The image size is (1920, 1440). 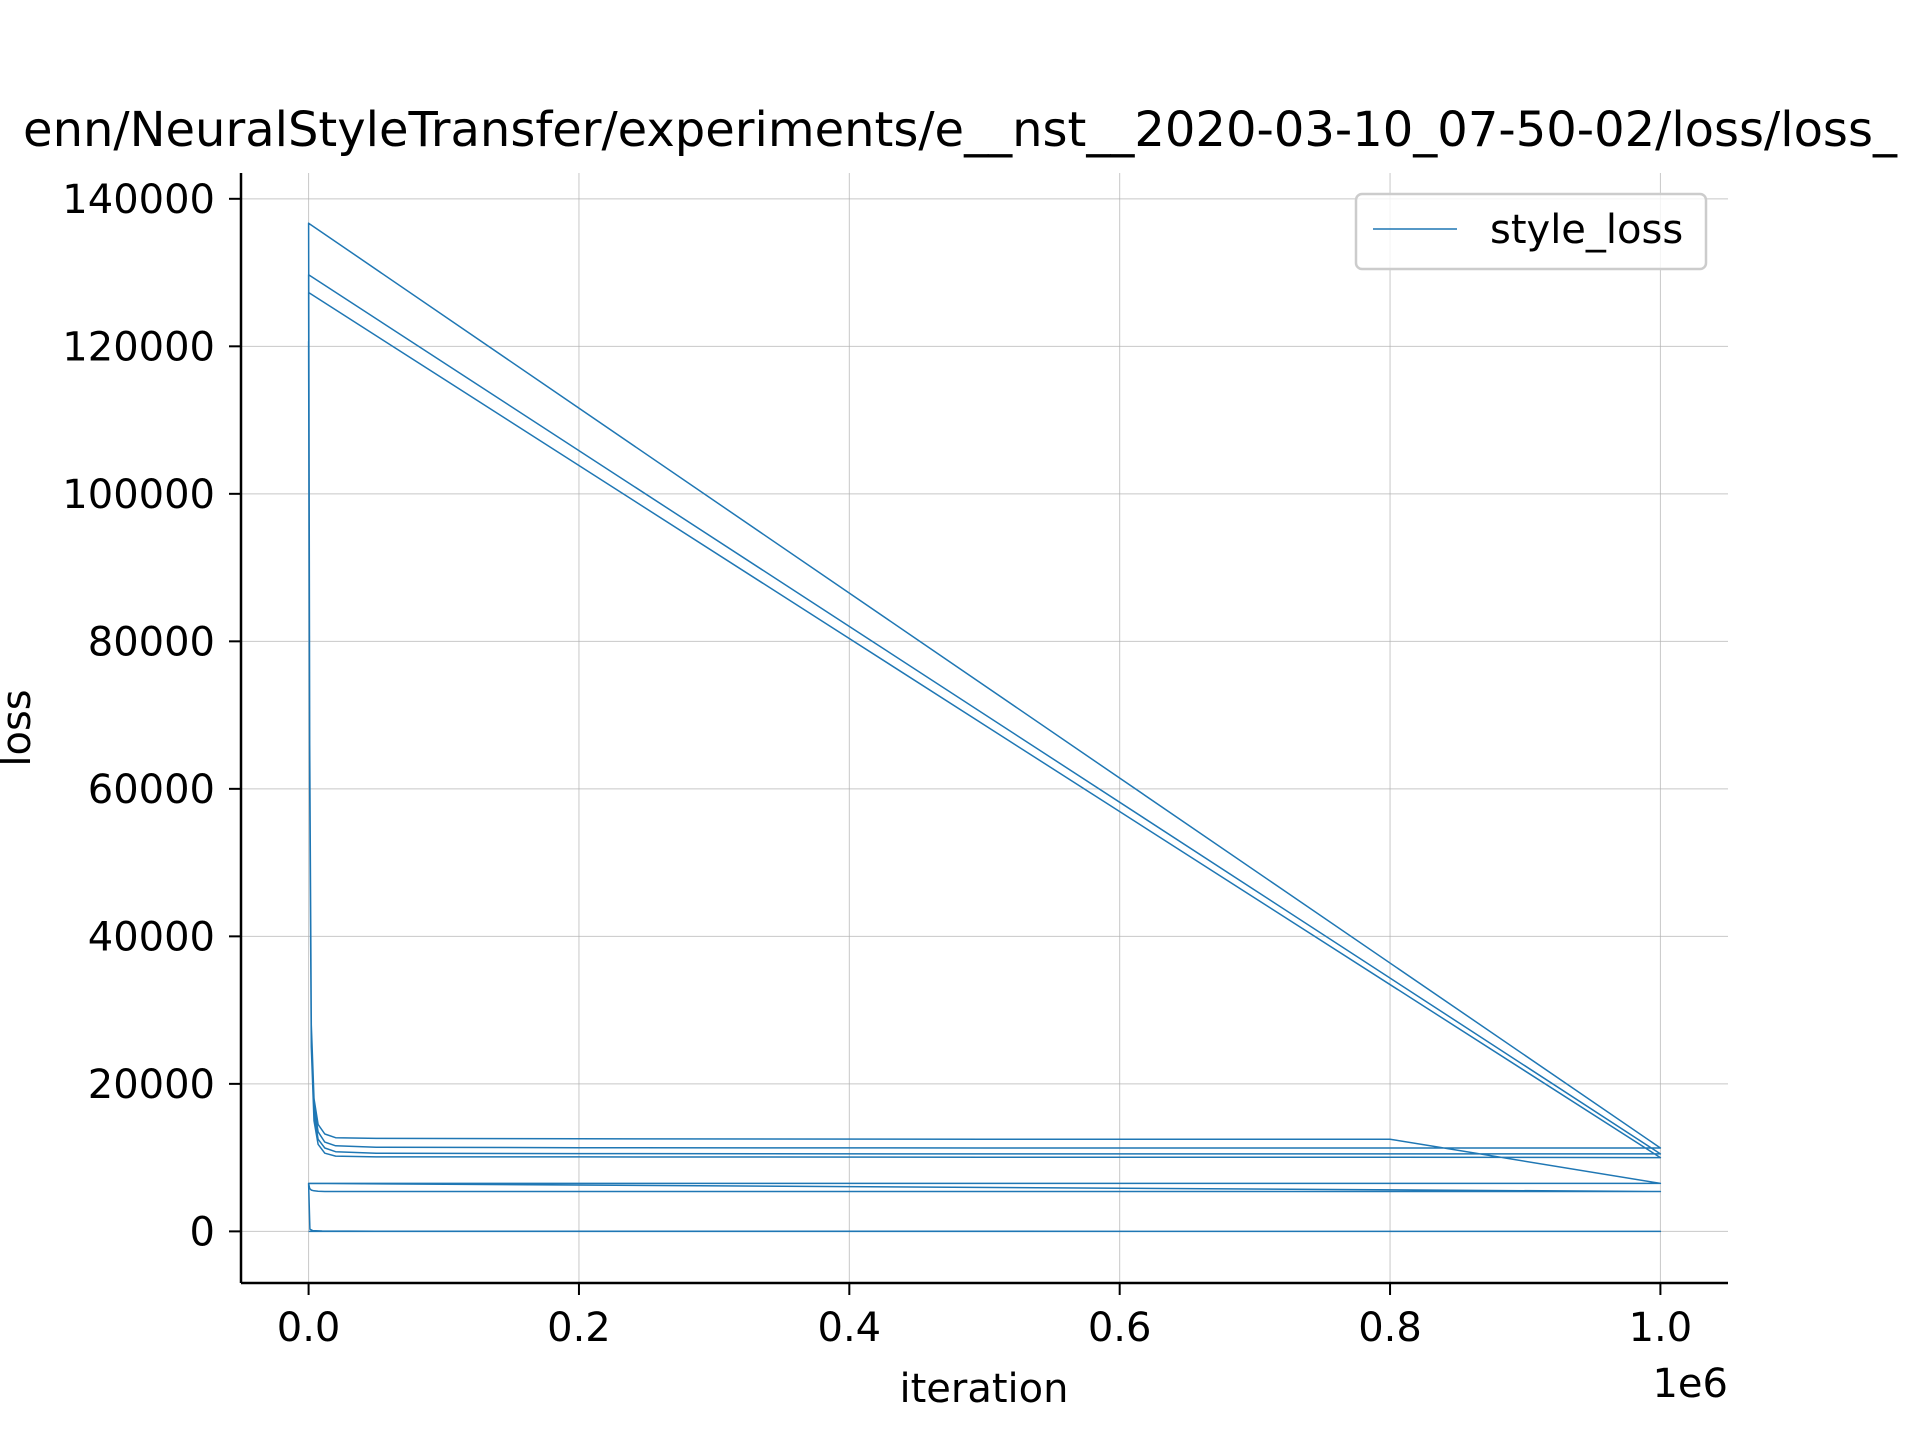 What do you see at coordinates (309, 1328) in the screenshot?
I see `x-tick-label: 0.0` at bounding box center [309, 1328].